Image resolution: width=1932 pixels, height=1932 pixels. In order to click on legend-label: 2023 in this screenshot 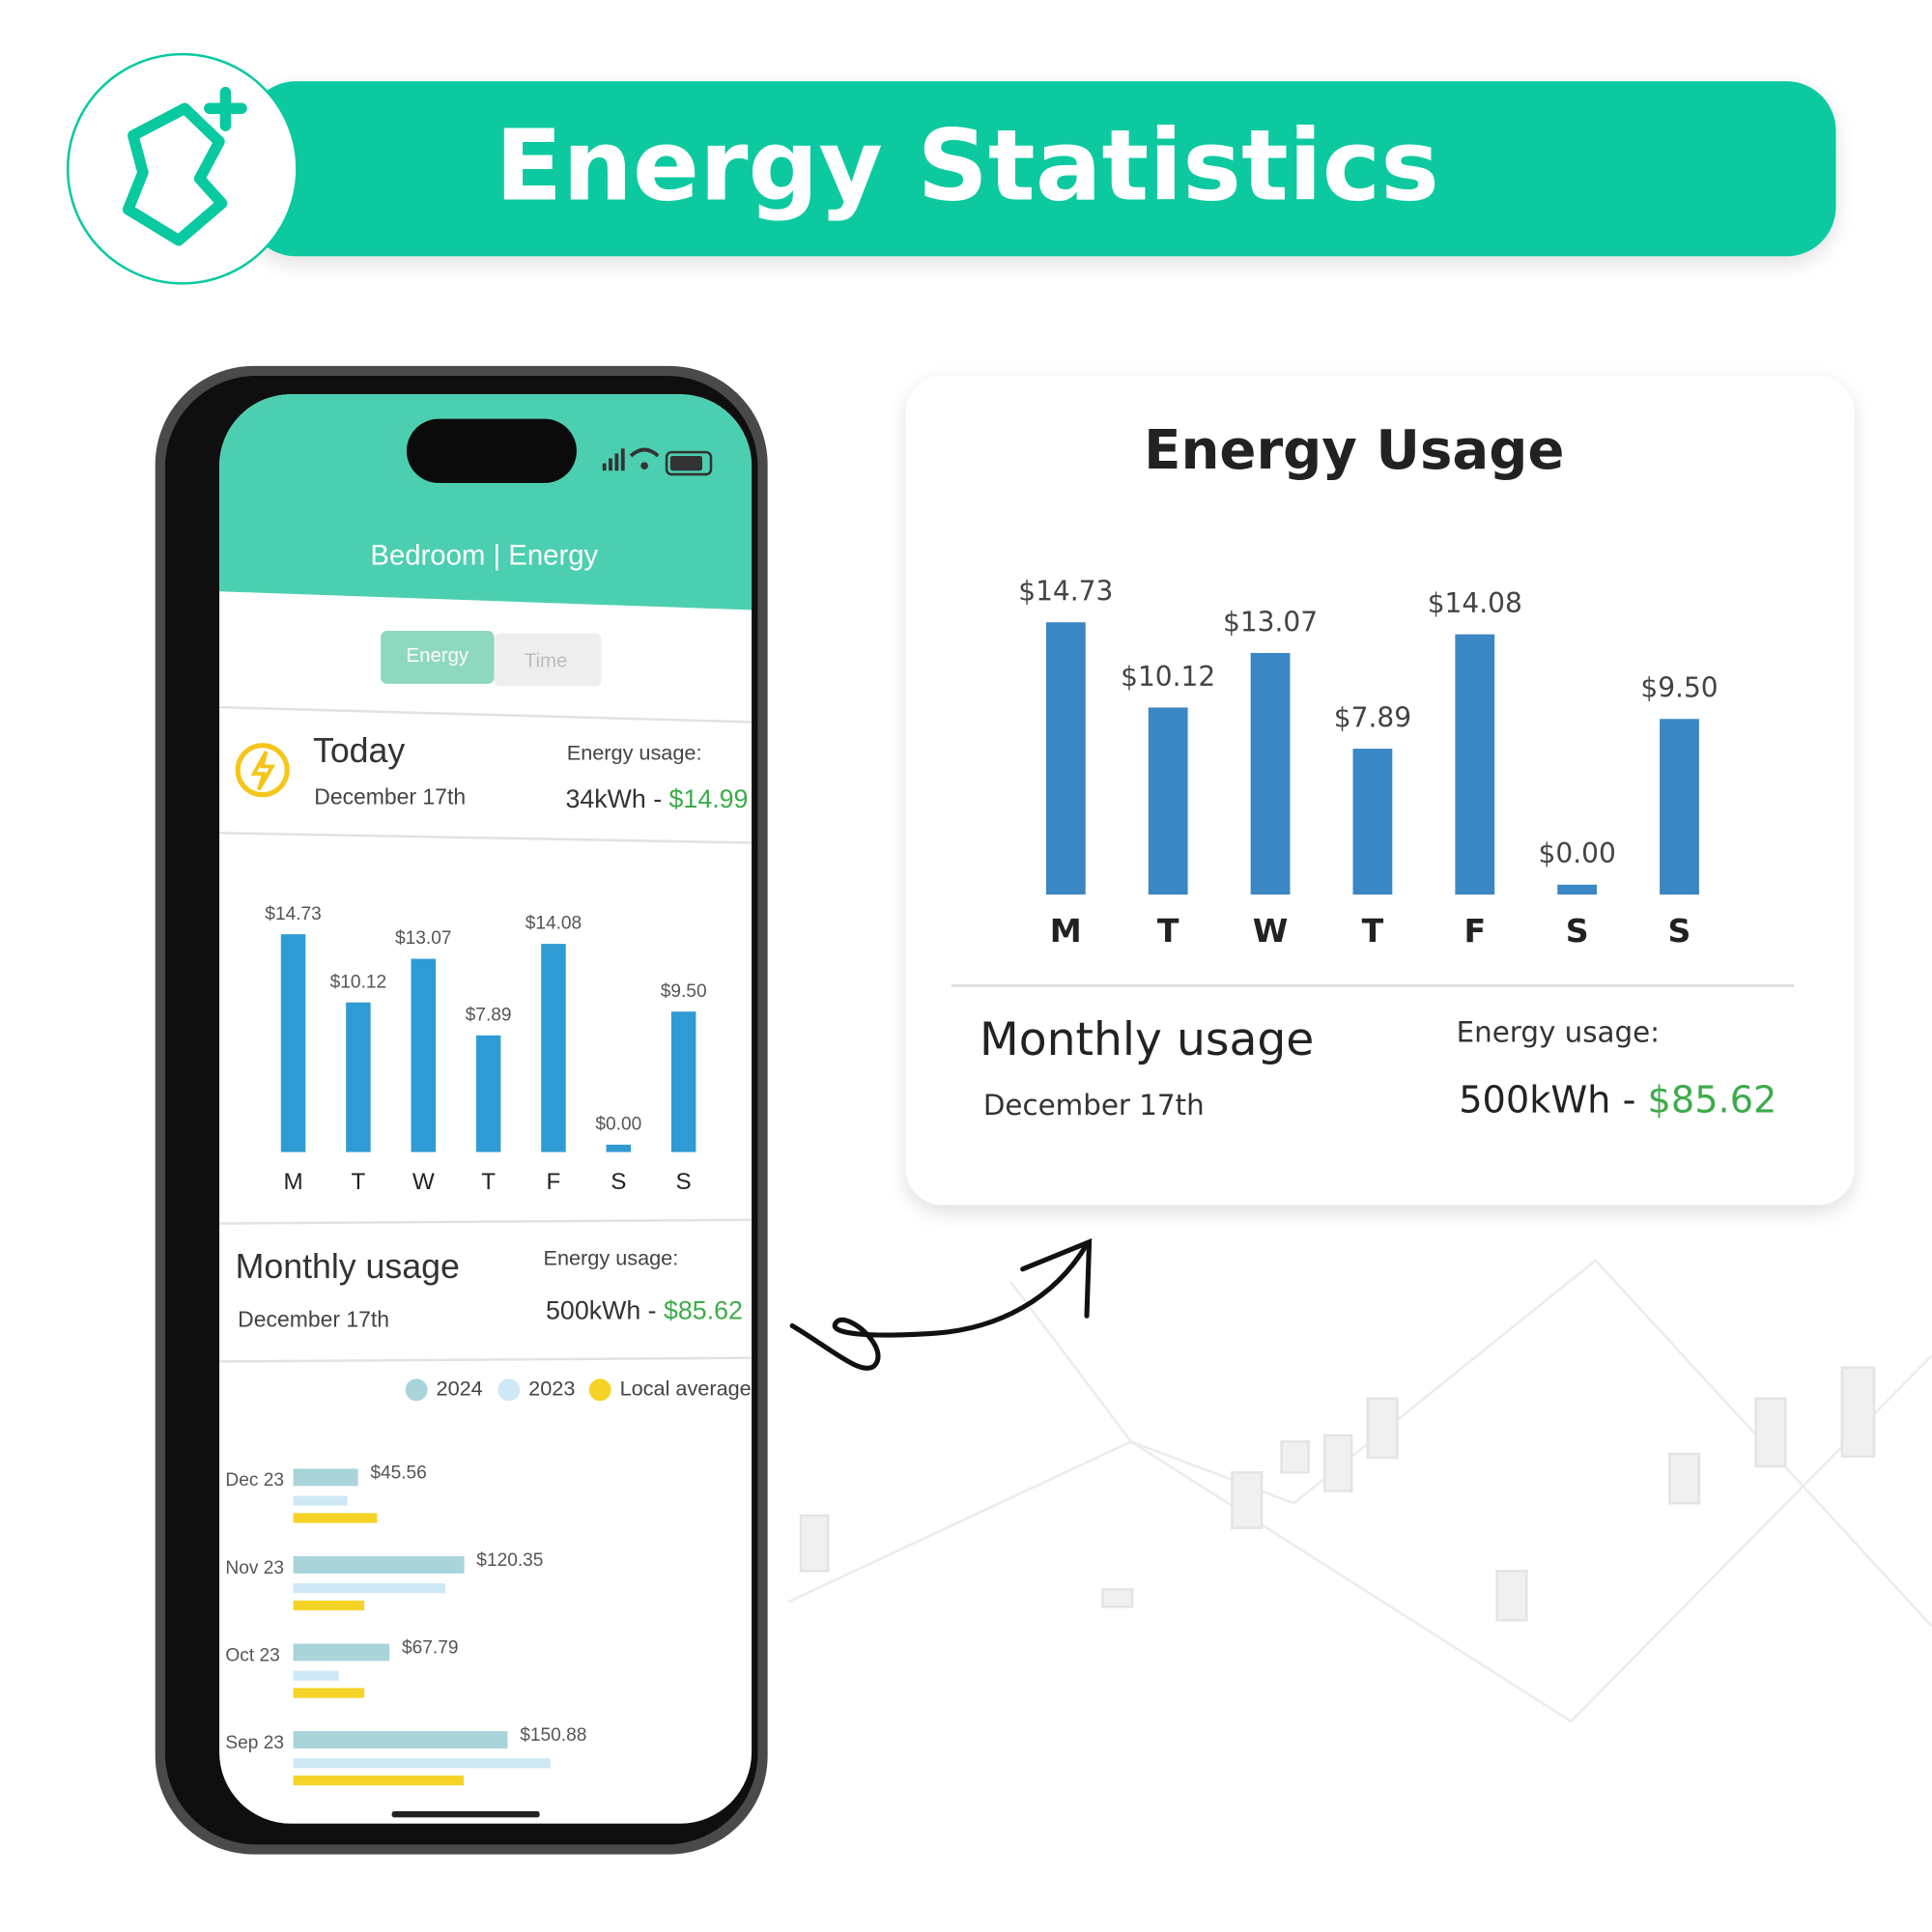, I will do `click(551, 1389)`.